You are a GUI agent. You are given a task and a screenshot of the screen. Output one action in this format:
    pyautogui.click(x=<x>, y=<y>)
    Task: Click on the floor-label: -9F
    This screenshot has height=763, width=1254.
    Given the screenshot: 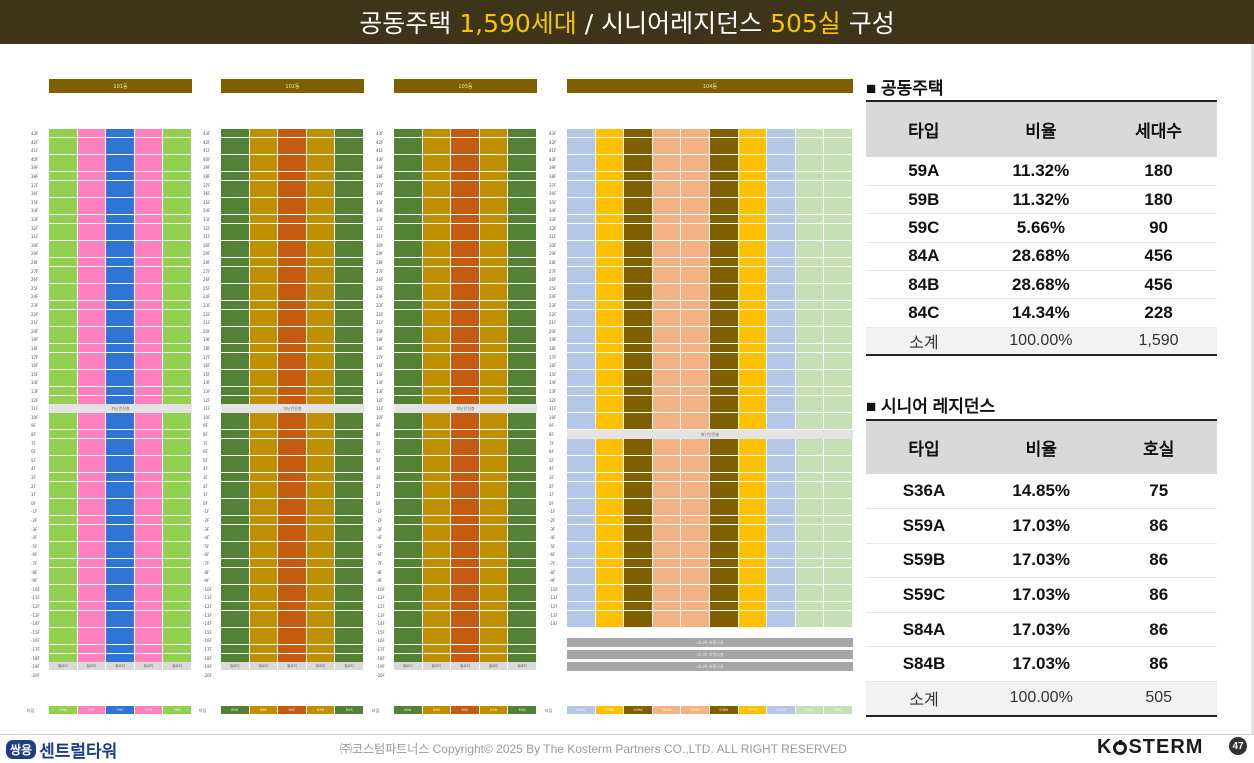 What is the action you would take?
    pyautogui.click(x=206, y=581)
    